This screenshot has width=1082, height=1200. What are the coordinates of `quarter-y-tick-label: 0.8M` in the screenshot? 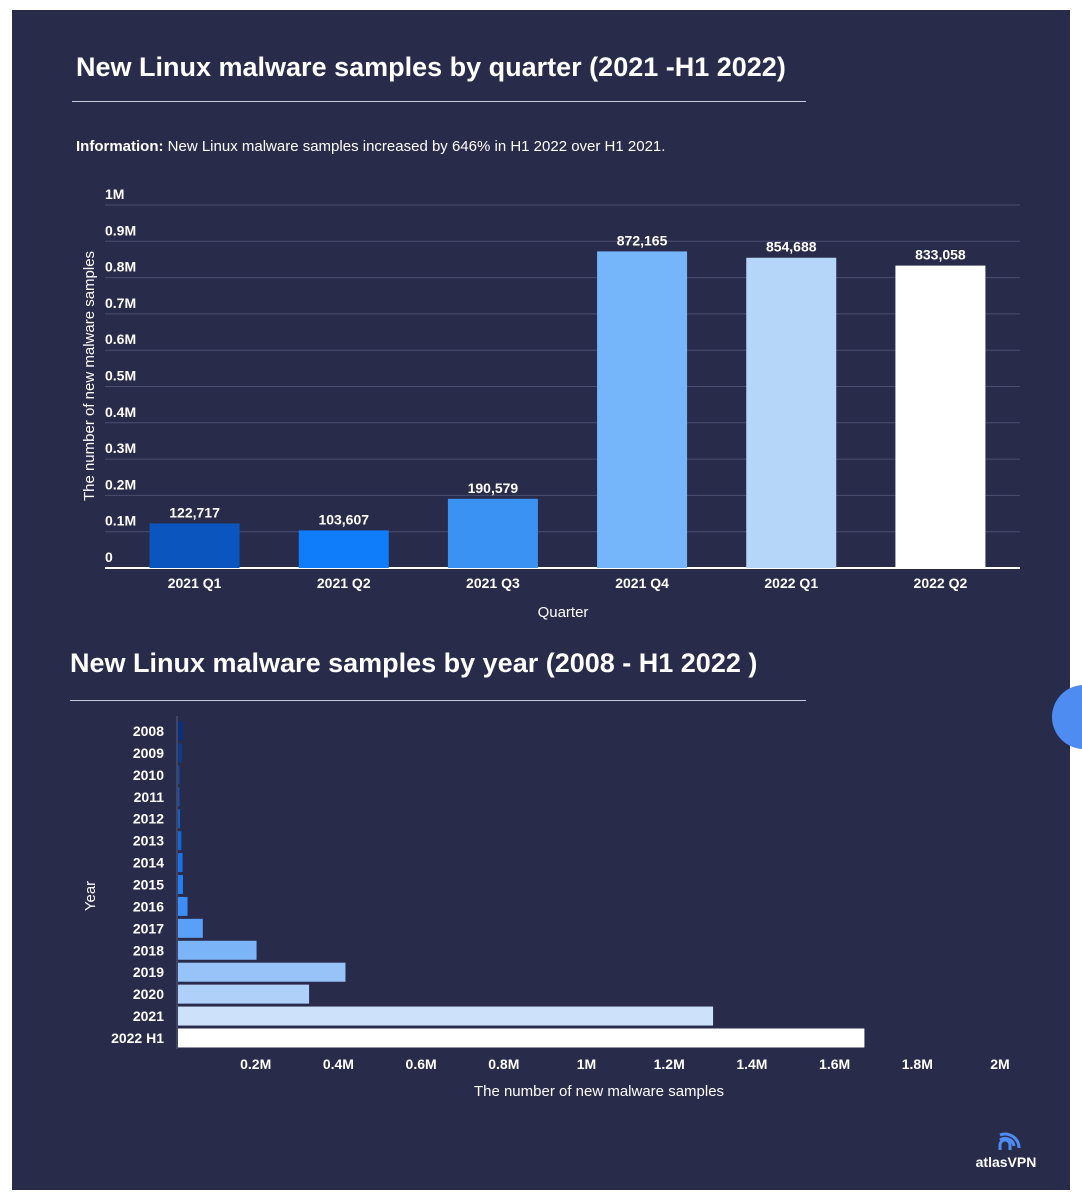 It's located at (120, 267).